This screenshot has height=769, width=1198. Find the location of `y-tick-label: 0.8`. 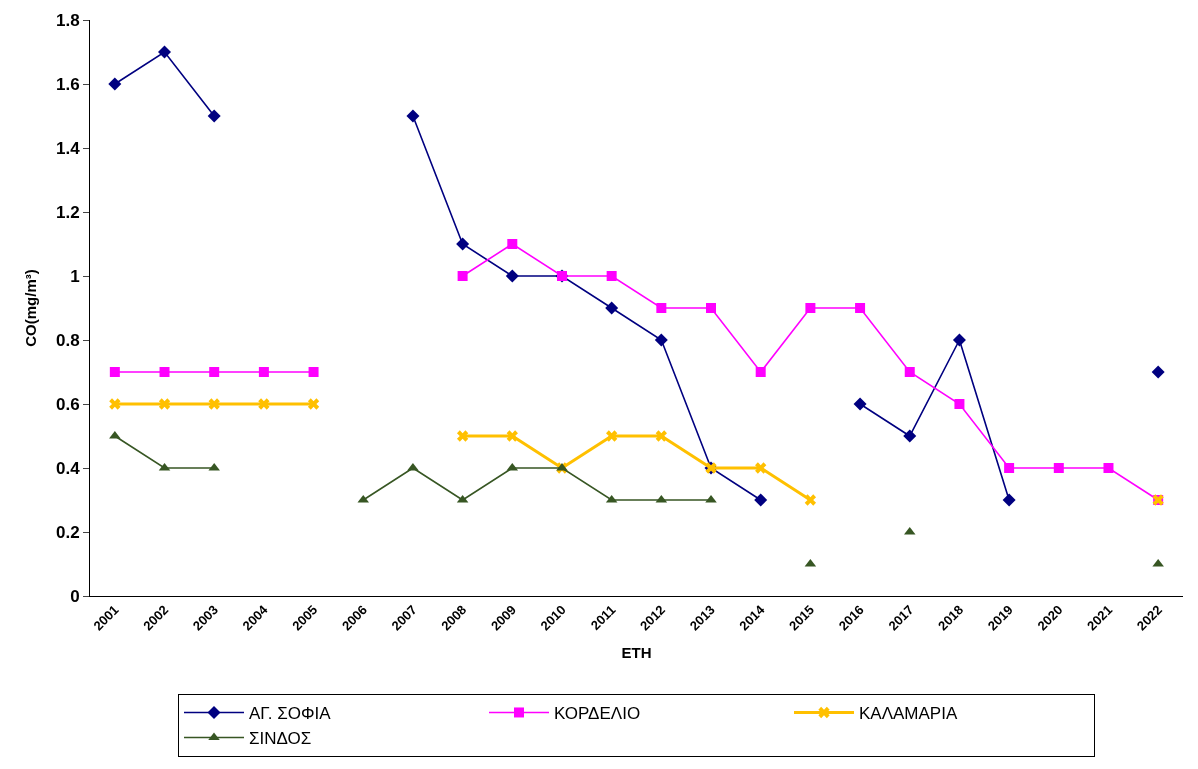

y-tick-label: 0.8 is located at coordinates (67, 340).